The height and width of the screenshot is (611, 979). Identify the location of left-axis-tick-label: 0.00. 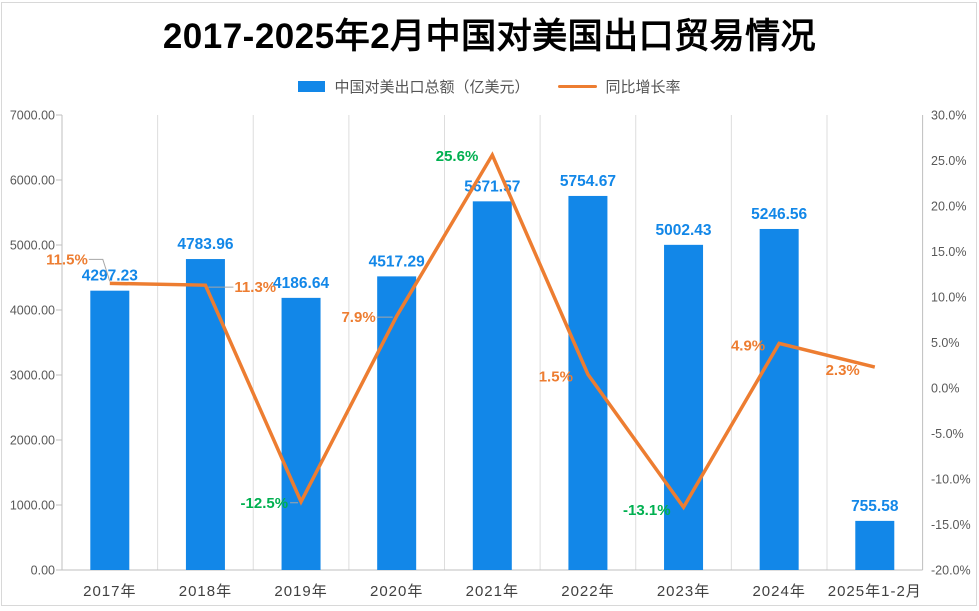
(43, 571).